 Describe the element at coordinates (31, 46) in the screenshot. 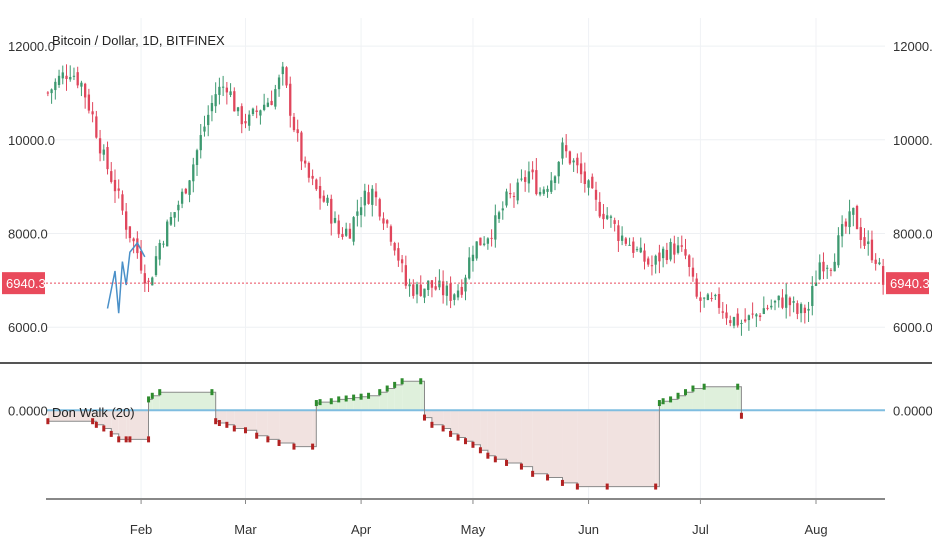

I see `y-tick-label-left: 12000.0` at that location.